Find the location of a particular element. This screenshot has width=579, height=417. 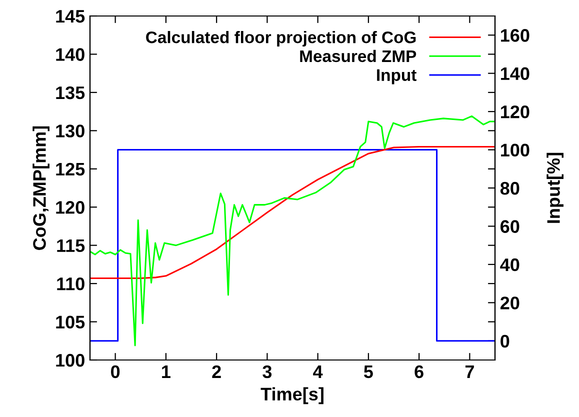

y-tick-label: 125 is located at coordinates (70, 169).